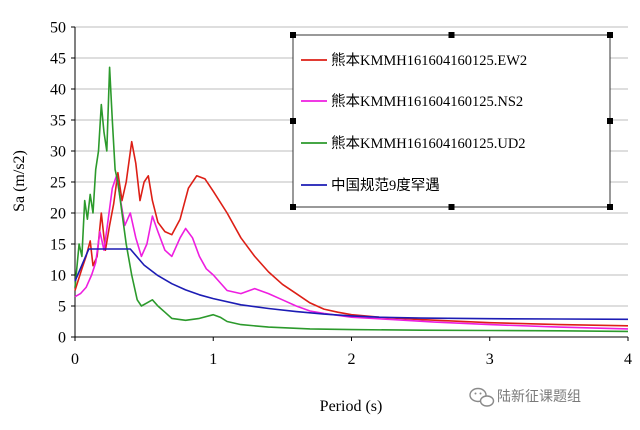 The width and height of the screenshot is (640, 430). What do you see at coordinates (58, 28) in the screenshot?
I see `y-tick-label-10: 50` at bounding box center [58, 28].